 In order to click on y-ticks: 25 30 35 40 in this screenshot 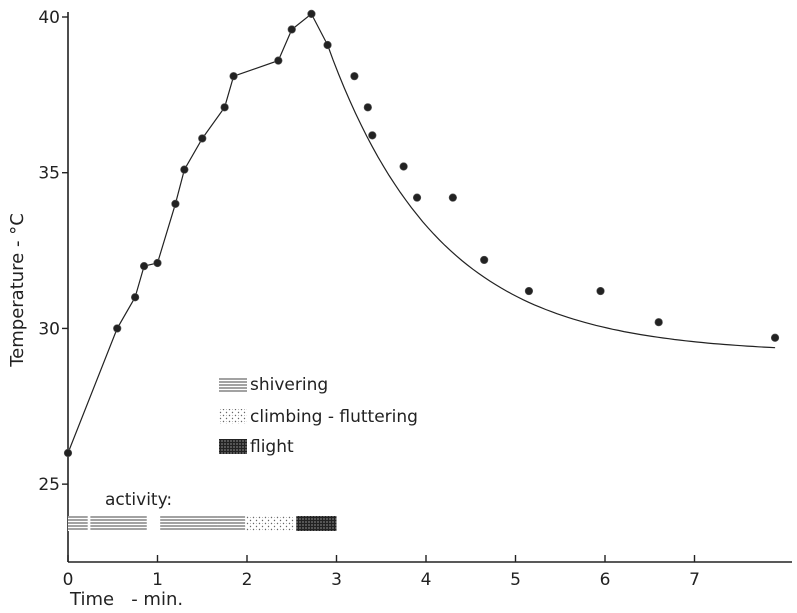, I will do `click(53, 251)`.